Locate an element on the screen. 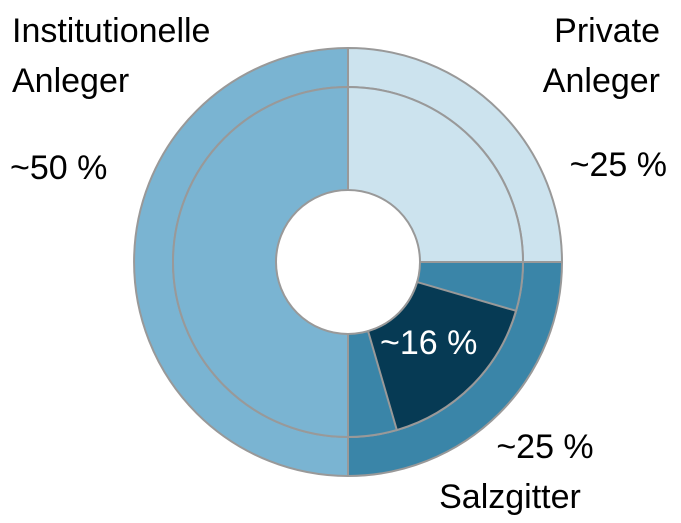 The image size is (681, 523). category-label: Salzgitter is located at coordinates (510, 497).